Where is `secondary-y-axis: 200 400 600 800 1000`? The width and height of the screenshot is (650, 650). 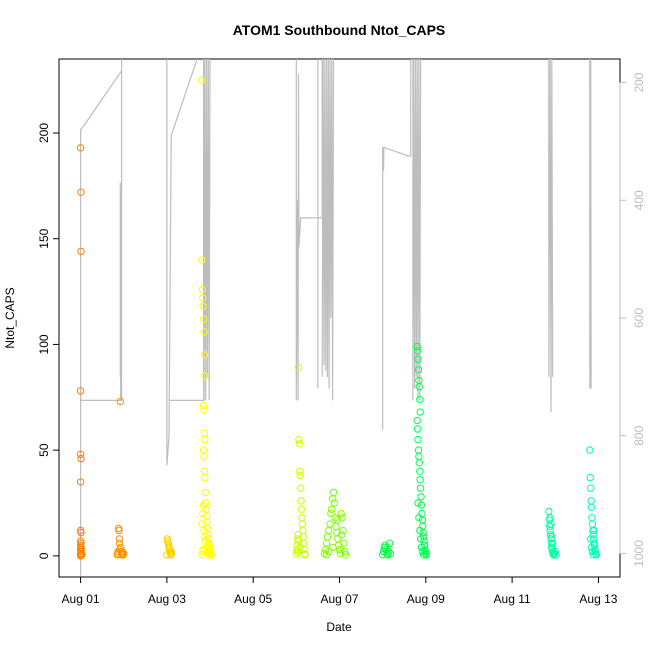
secondary-y-axis: 200 400 600 800 1000 is located at coordinates (632, 319).